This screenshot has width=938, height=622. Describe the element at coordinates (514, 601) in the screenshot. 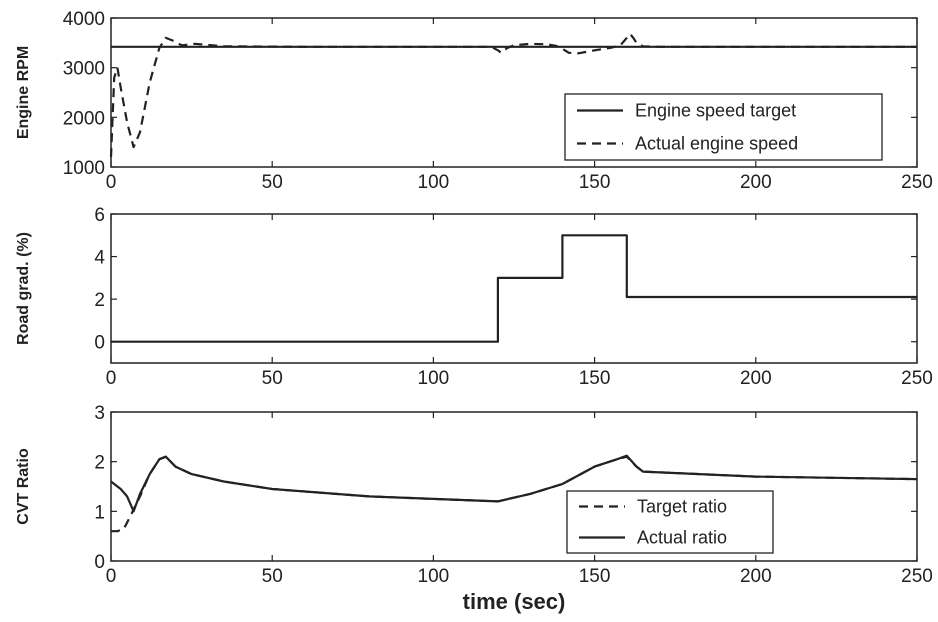

I see `x-axis-label: time (sec)` at that location.